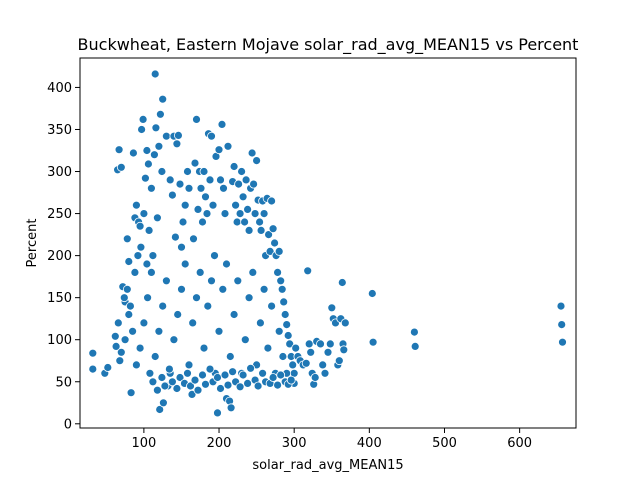  Describe the element at coordinates (32, 243) in the screenshot. I see `y-axis-label: Percent` at that location.